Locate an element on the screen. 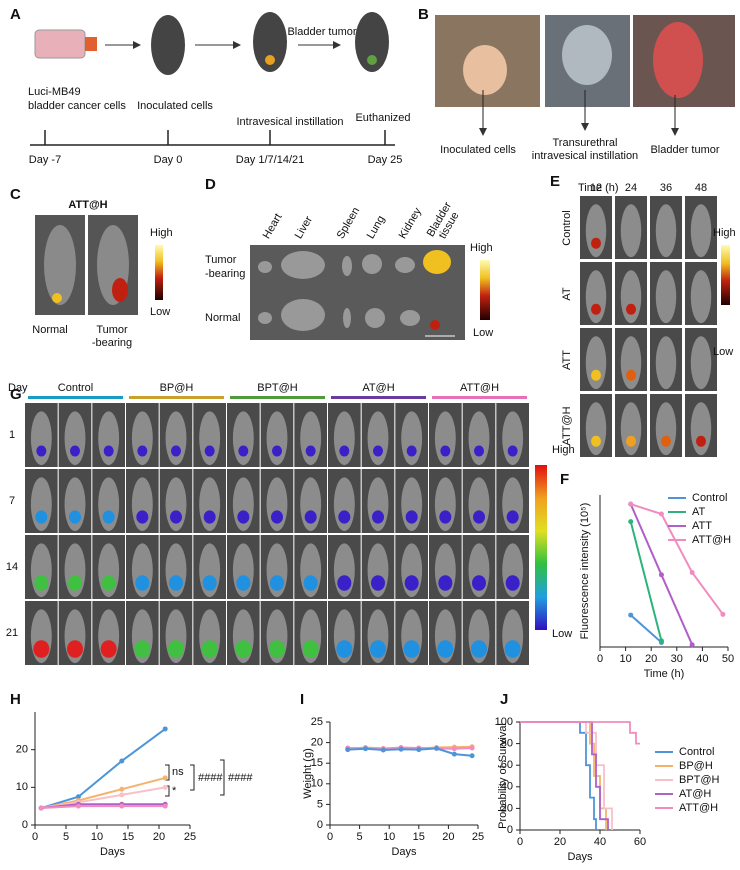 The height and width of the screenshot is (870, 740). label: Low is located at coordinates (160, 312).